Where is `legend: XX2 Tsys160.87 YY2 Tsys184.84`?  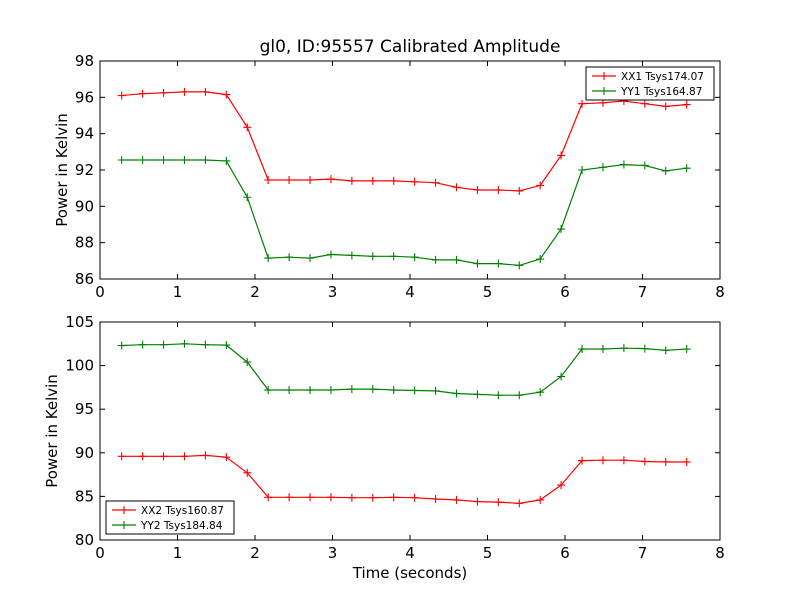 legend: XX2 Tsys160.87 YY2 Tsys184.84 is located at coordinates (170, 517).